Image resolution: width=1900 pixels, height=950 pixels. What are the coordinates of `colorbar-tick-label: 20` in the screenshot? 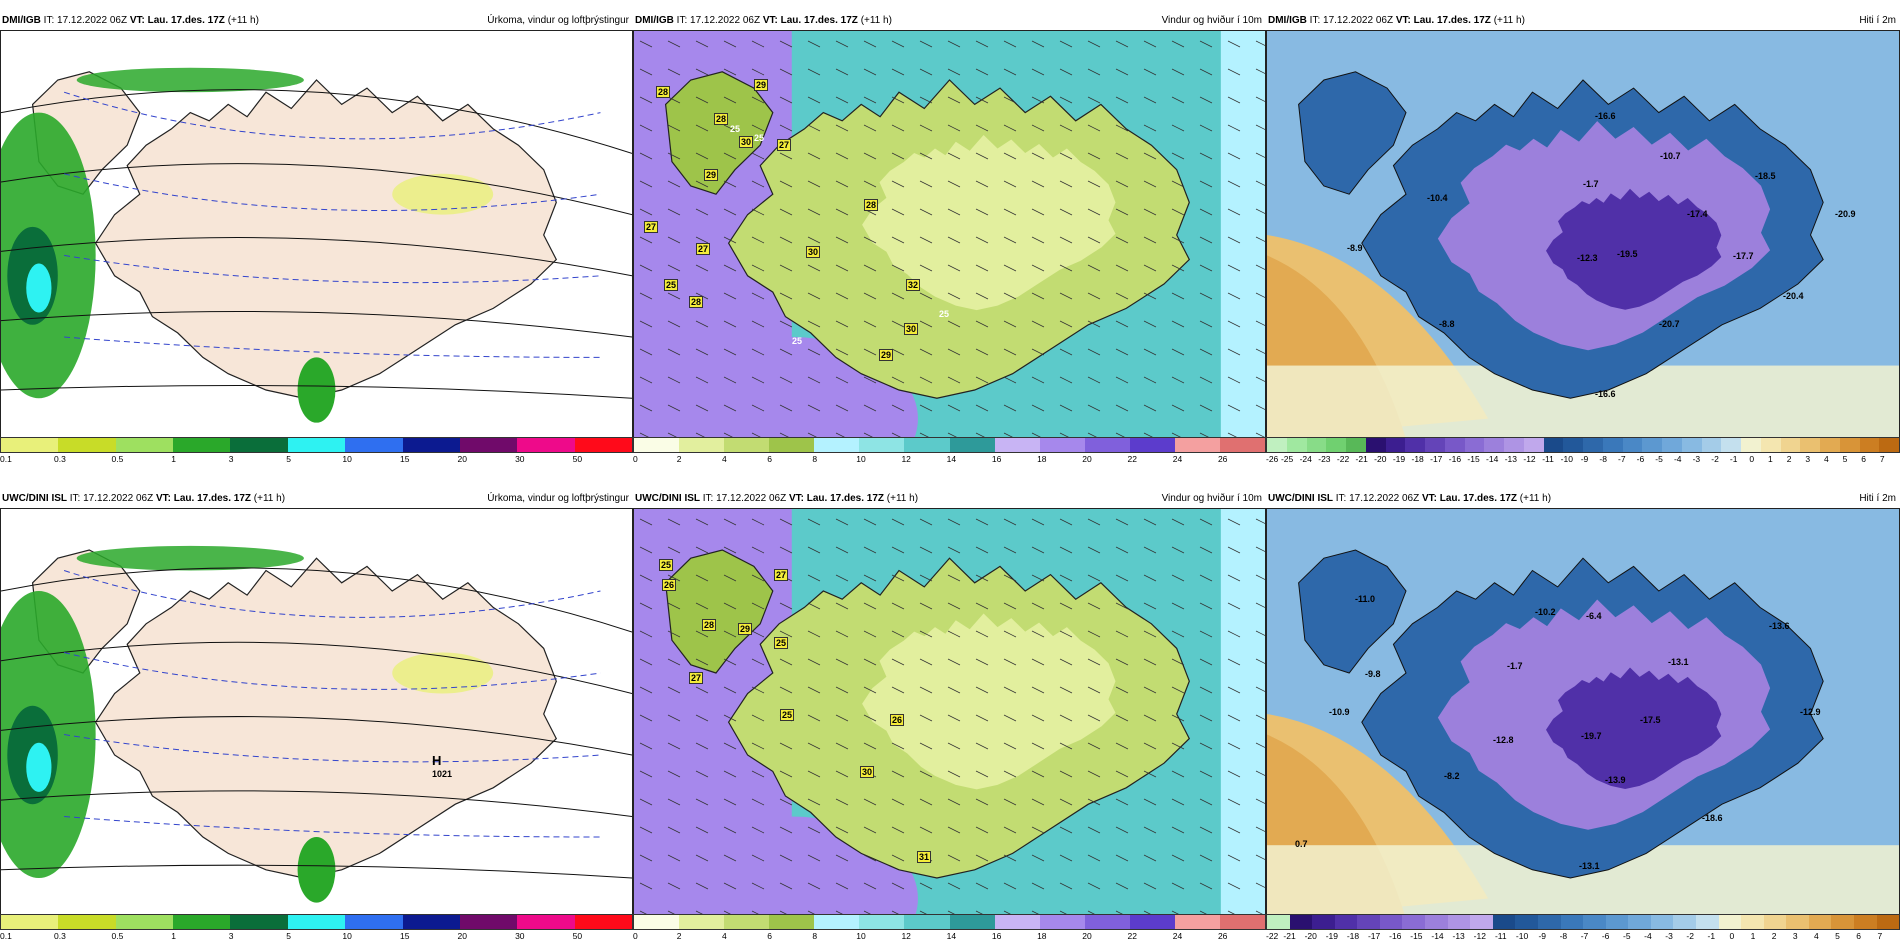 It's located at (462, 936).